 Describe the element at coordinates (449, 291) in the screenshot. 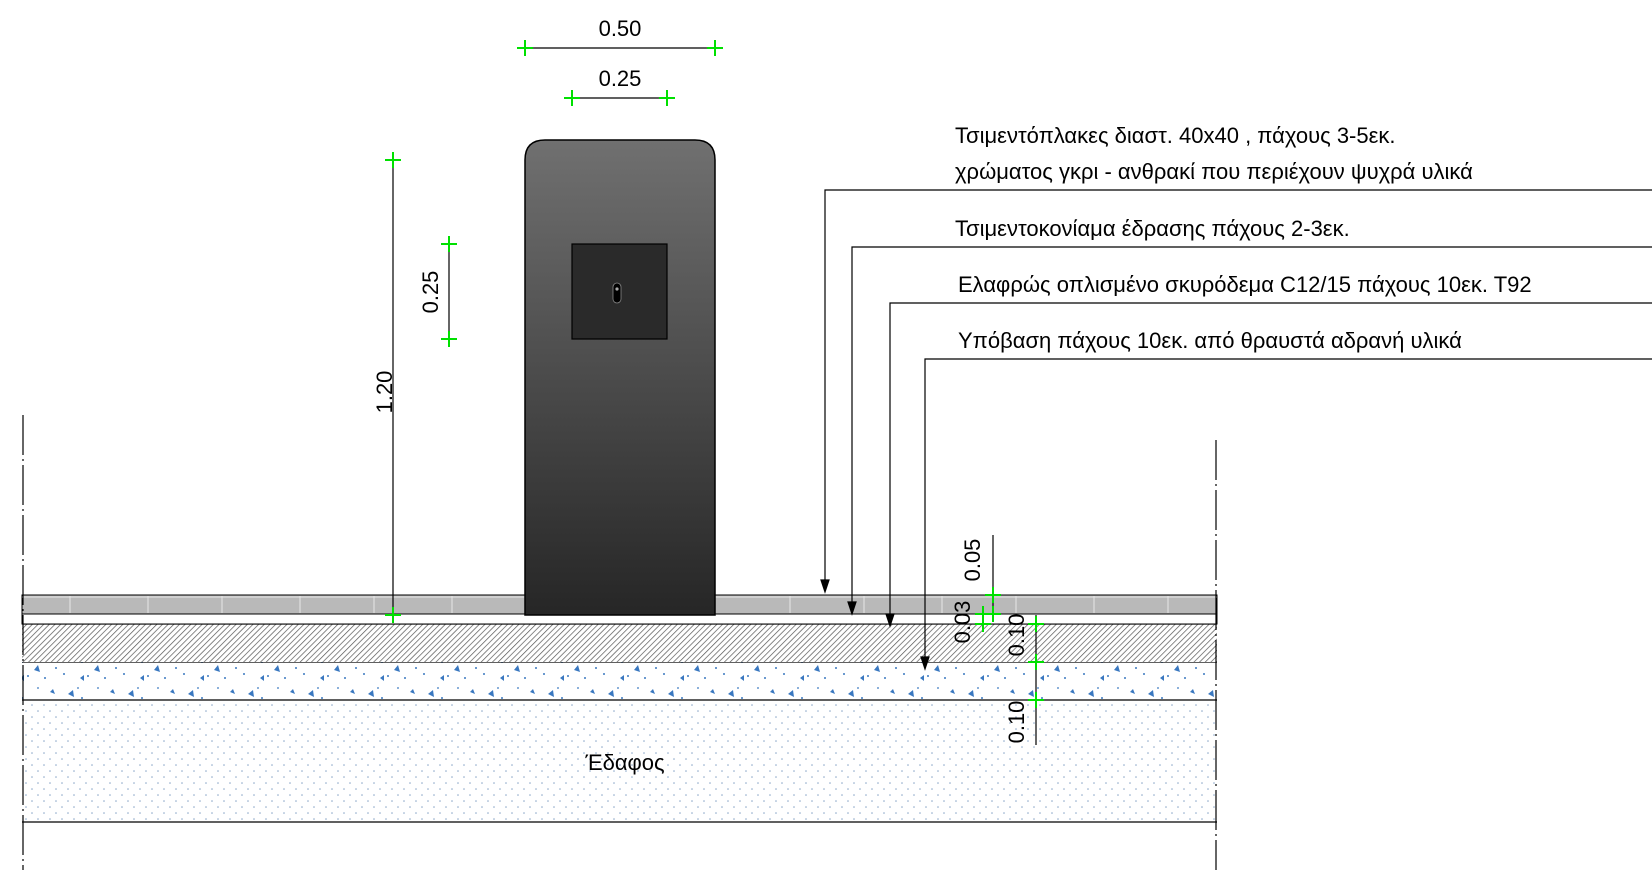

I see `dim-socket` at that location.